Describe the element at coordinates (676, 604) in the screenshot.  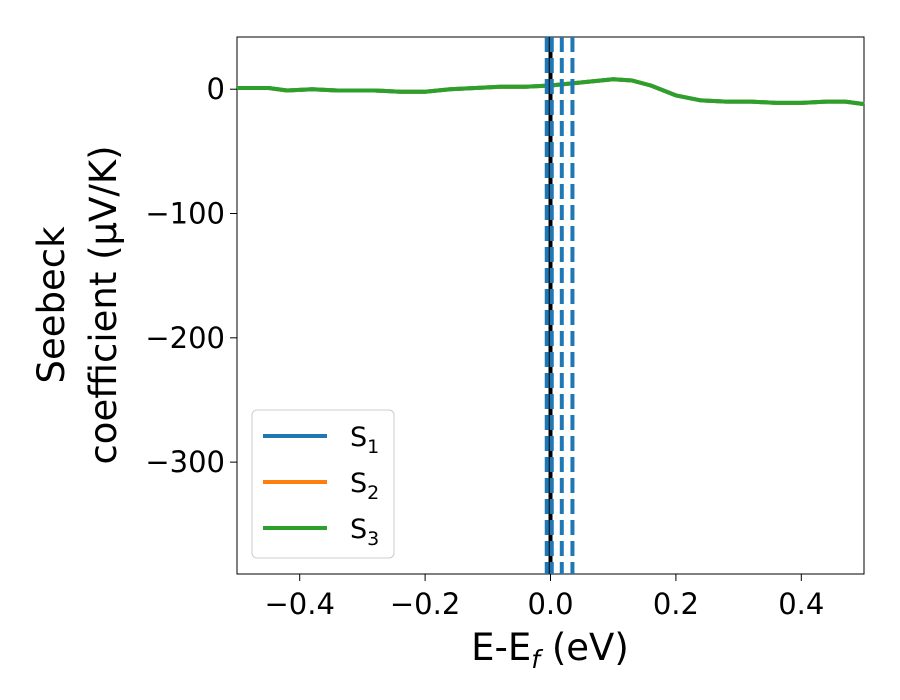
I see `x-tick-label: 0.2` at that location.